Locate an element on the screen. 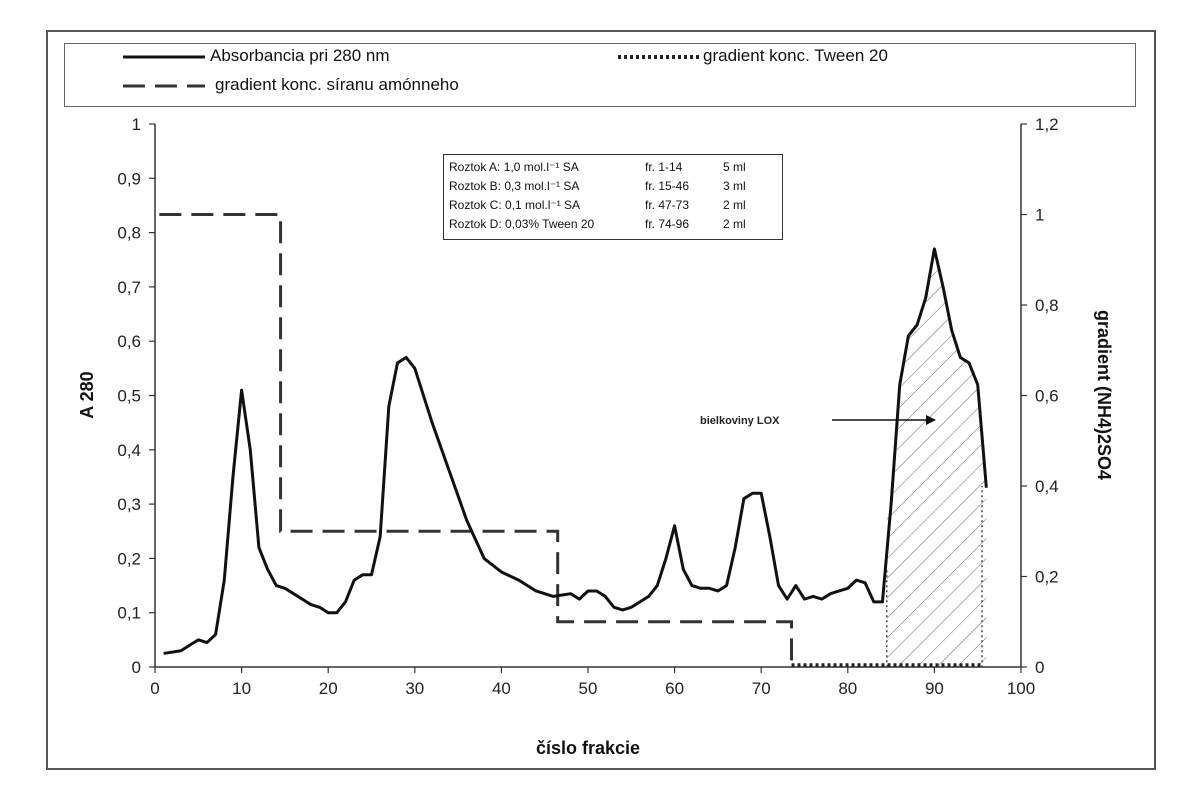 The height and width of the screenshot is (800, 1203). y2-tick-label: 1,2 is located at coordinates (1047, 124).